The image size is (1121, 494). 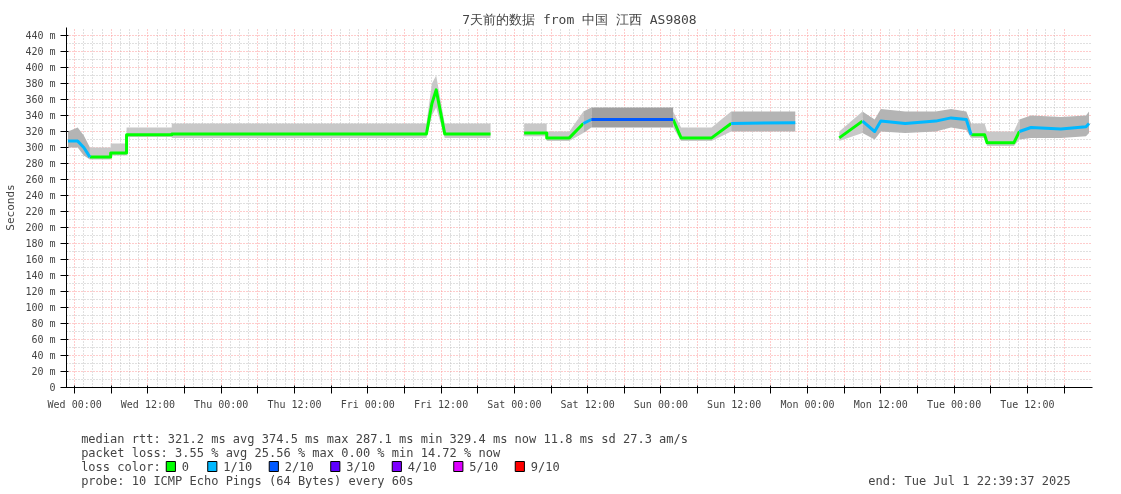 What do you see at coordinates (291, 452) in the screenshot?
I see `text: packet loss: 3.55 % avg 25.56 % max 0.00 % min 14.72 % now` at bounding box center [291, 452].